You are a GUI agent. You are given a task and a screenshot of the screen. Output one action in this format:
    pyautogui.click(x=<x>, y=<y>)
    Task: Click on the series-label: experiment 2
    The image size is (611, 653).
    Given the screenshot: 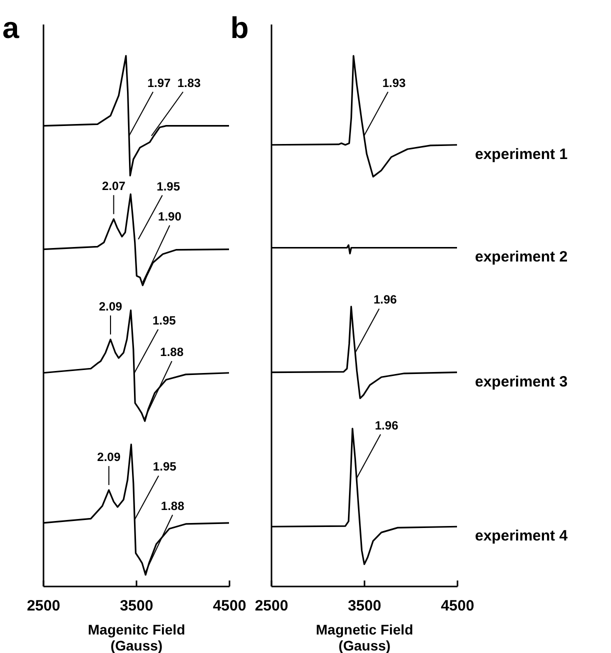 What is the action you would take?
    pyautogui.click(x=521, y=257)
    